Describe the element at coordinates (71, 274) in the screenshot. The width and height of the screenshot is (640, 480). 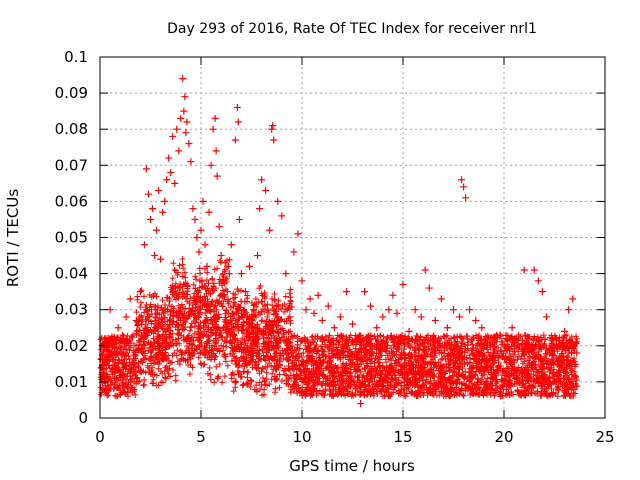
I see `y-tick-label: 0.04` at that location.